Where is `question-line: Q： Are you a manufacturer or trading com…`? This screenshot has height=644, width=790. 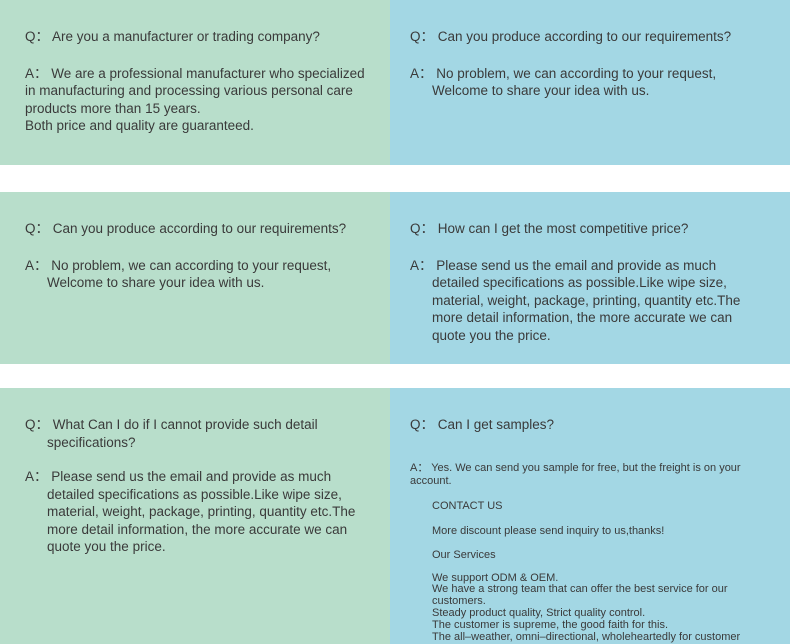
question-line: Q： Are you a manufacturer or trading com… is located at coordinates (172, 36).